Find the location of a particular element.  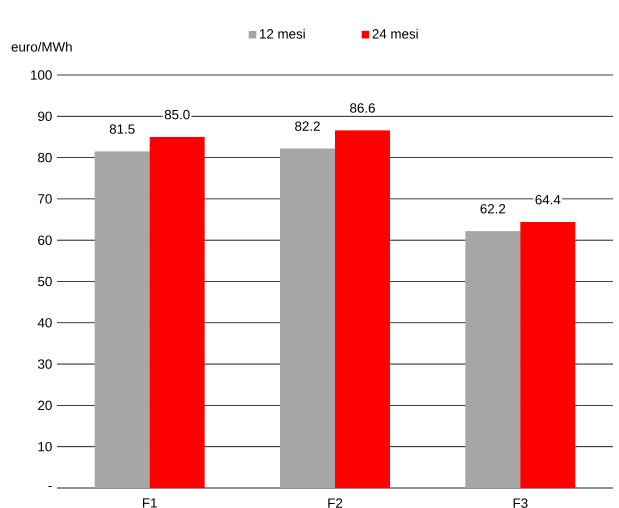

y-tick-label: 80 is located at coordinates (45, 157).